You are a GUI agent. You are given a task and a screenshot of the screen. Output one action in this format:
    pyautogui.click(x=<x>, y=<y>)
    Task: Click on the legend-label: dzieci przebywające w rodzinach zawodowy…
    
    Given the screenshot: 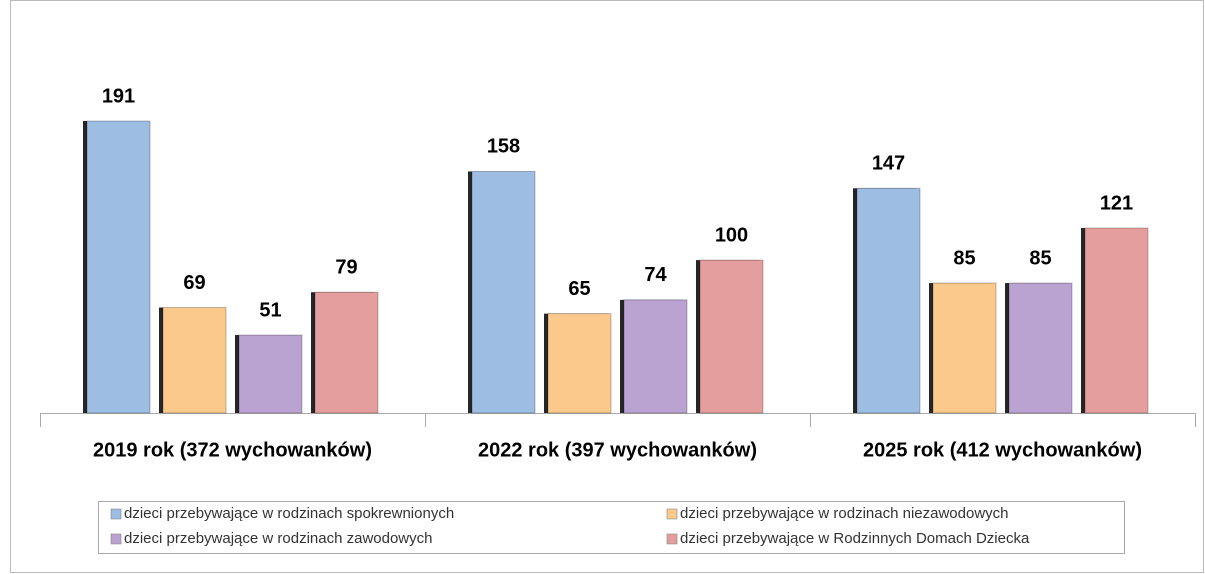 What is the action you would take?
    pyautogui.click(x=278, y=538)
    